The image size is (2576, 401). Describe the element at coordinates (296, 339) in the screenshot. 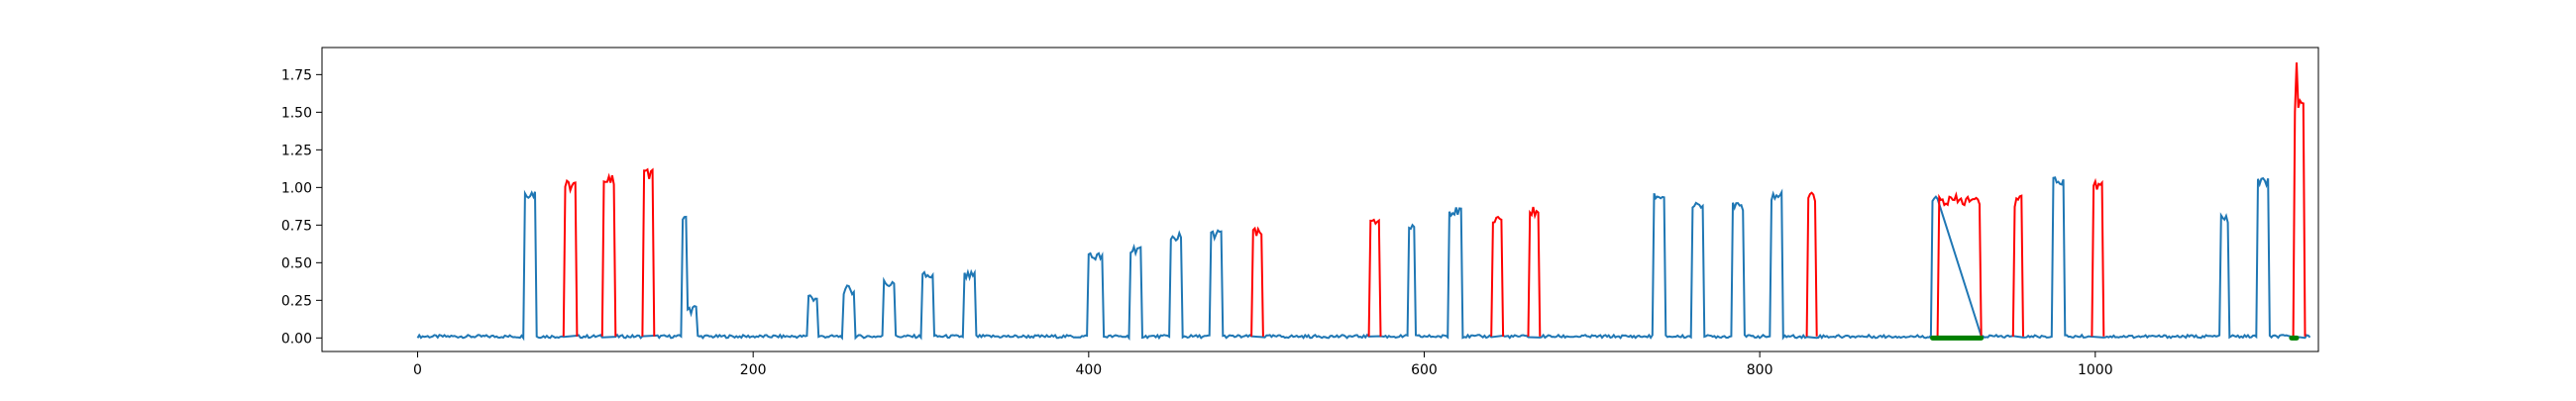

I see `y-tick-label-0: 0.00` at that location.